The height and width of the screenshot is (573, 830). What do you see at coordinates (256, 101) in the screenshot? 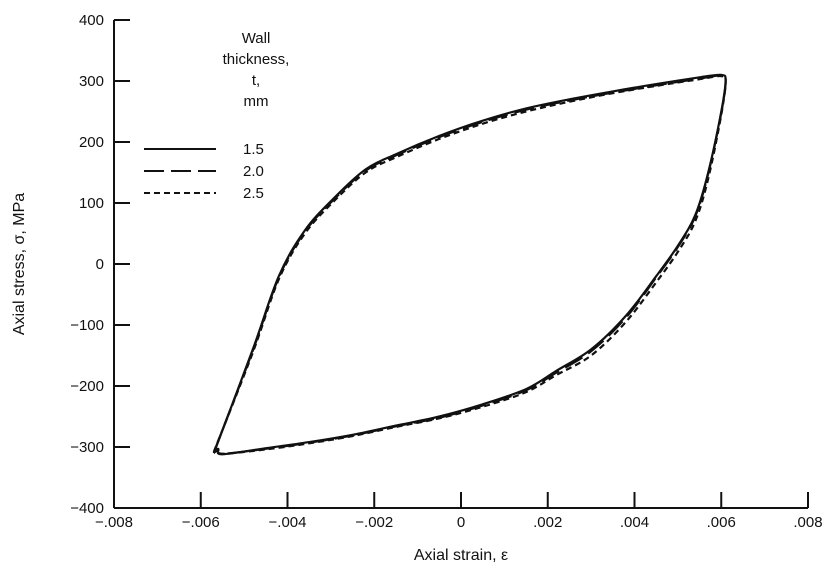
I see `legend-title-line: mm` at bounding box center [256, 101].